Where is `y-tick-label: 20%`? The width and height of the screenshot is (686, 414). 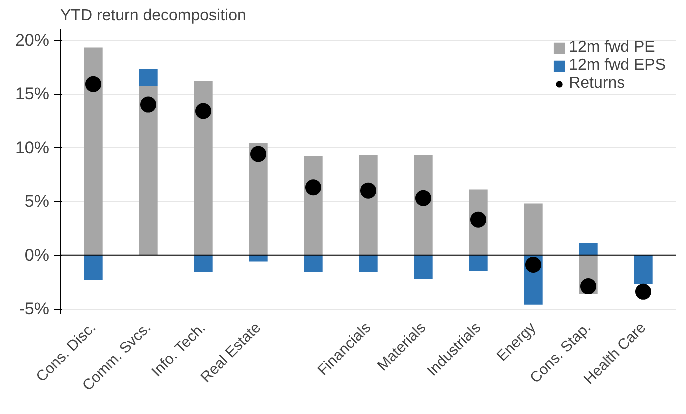
y-tick-label: 20% is located at coordinates (32, 40).